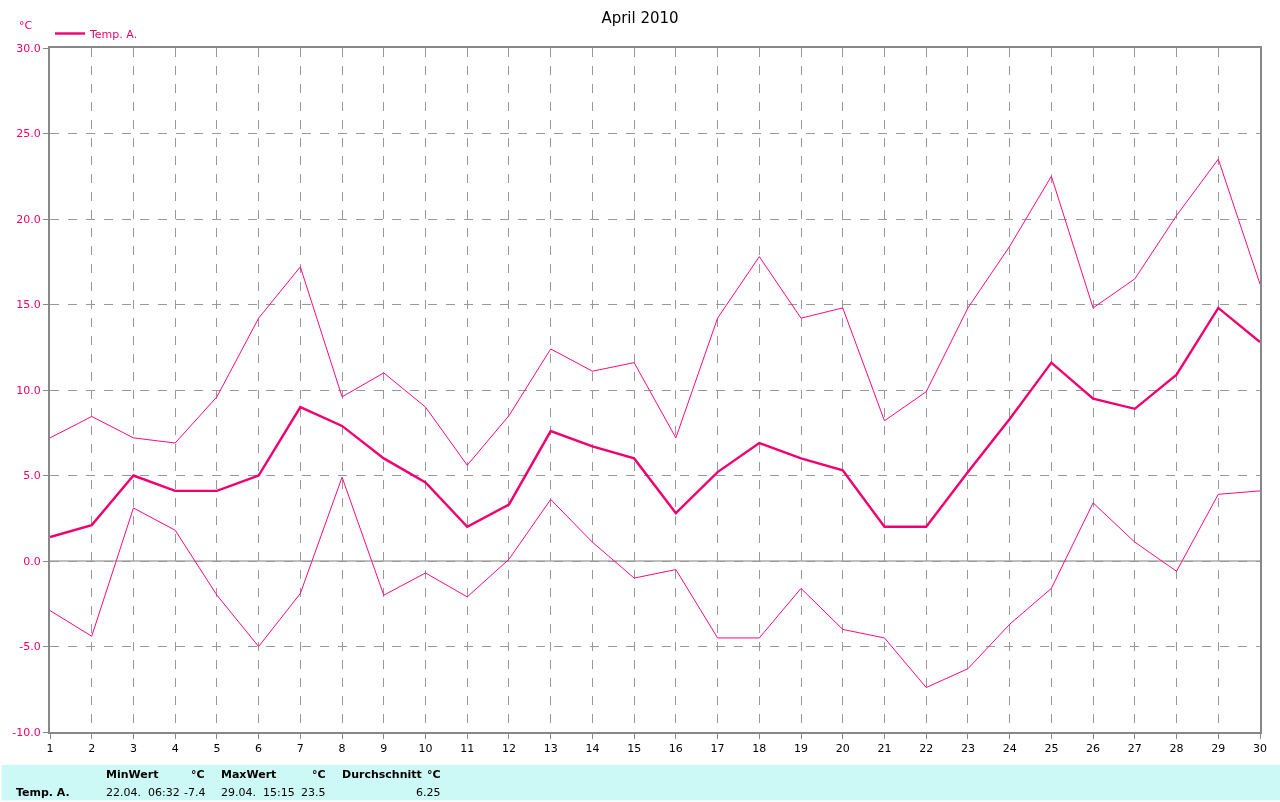 This screenshot has height=802, width=1280. Describe the element at coordinates (259, 749) in the screenshot. I see `x-tick-label: 6` at that location.